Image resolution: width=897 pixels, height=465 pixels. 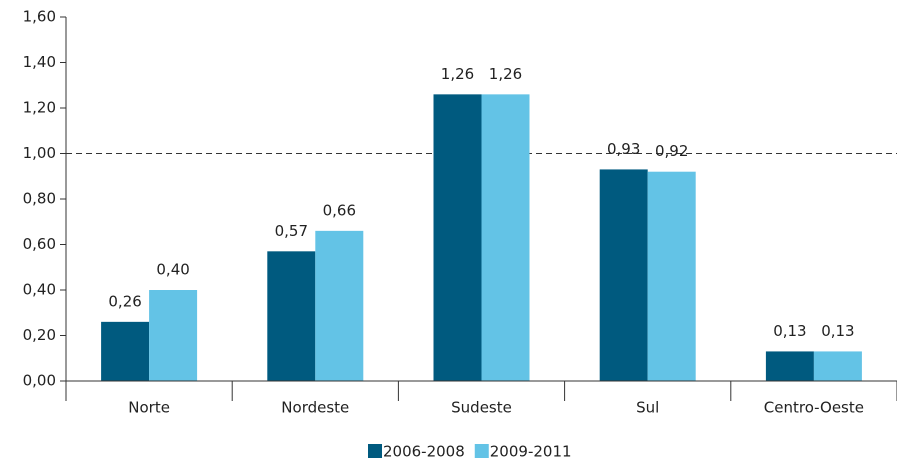 What do you see at coordinates (149, 408) in the screenshot?
I see `x-tick-label: Norte` at bounding box center [149, 408].